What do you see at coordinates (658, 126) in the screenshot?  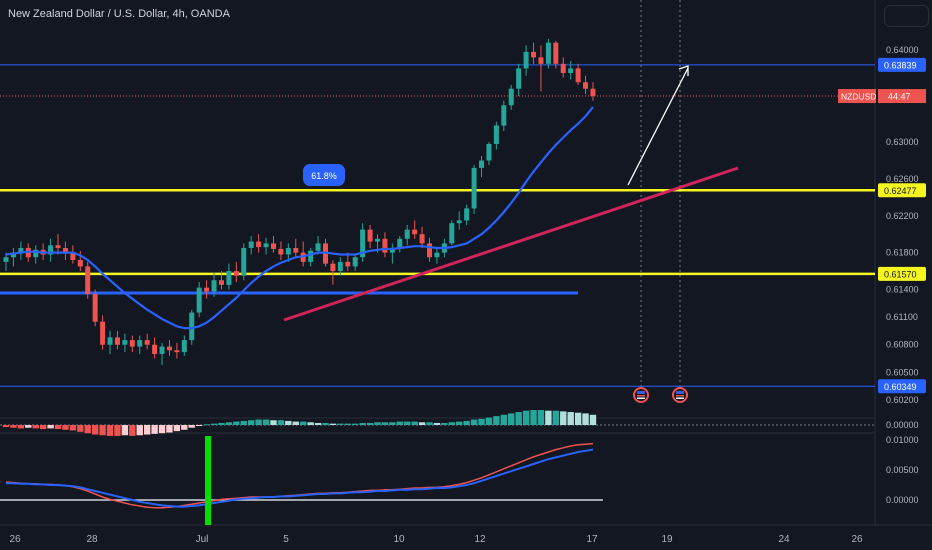 I see `arrow-up-right-icon` at bounding box center [658, 126].